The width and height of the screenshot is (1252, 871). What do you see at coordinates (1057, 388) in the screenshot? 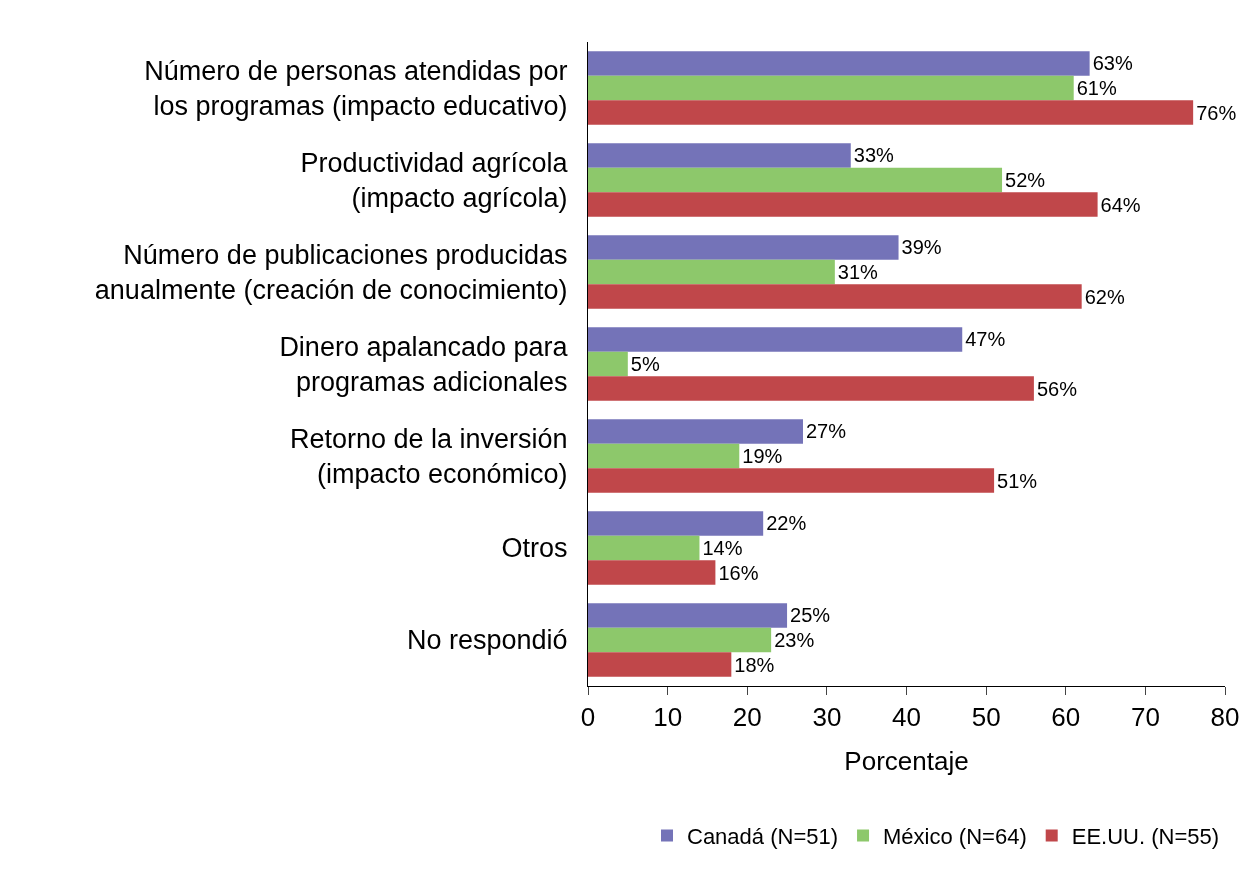
I see `data-label: 56%` at bounding box center [1057, 388].